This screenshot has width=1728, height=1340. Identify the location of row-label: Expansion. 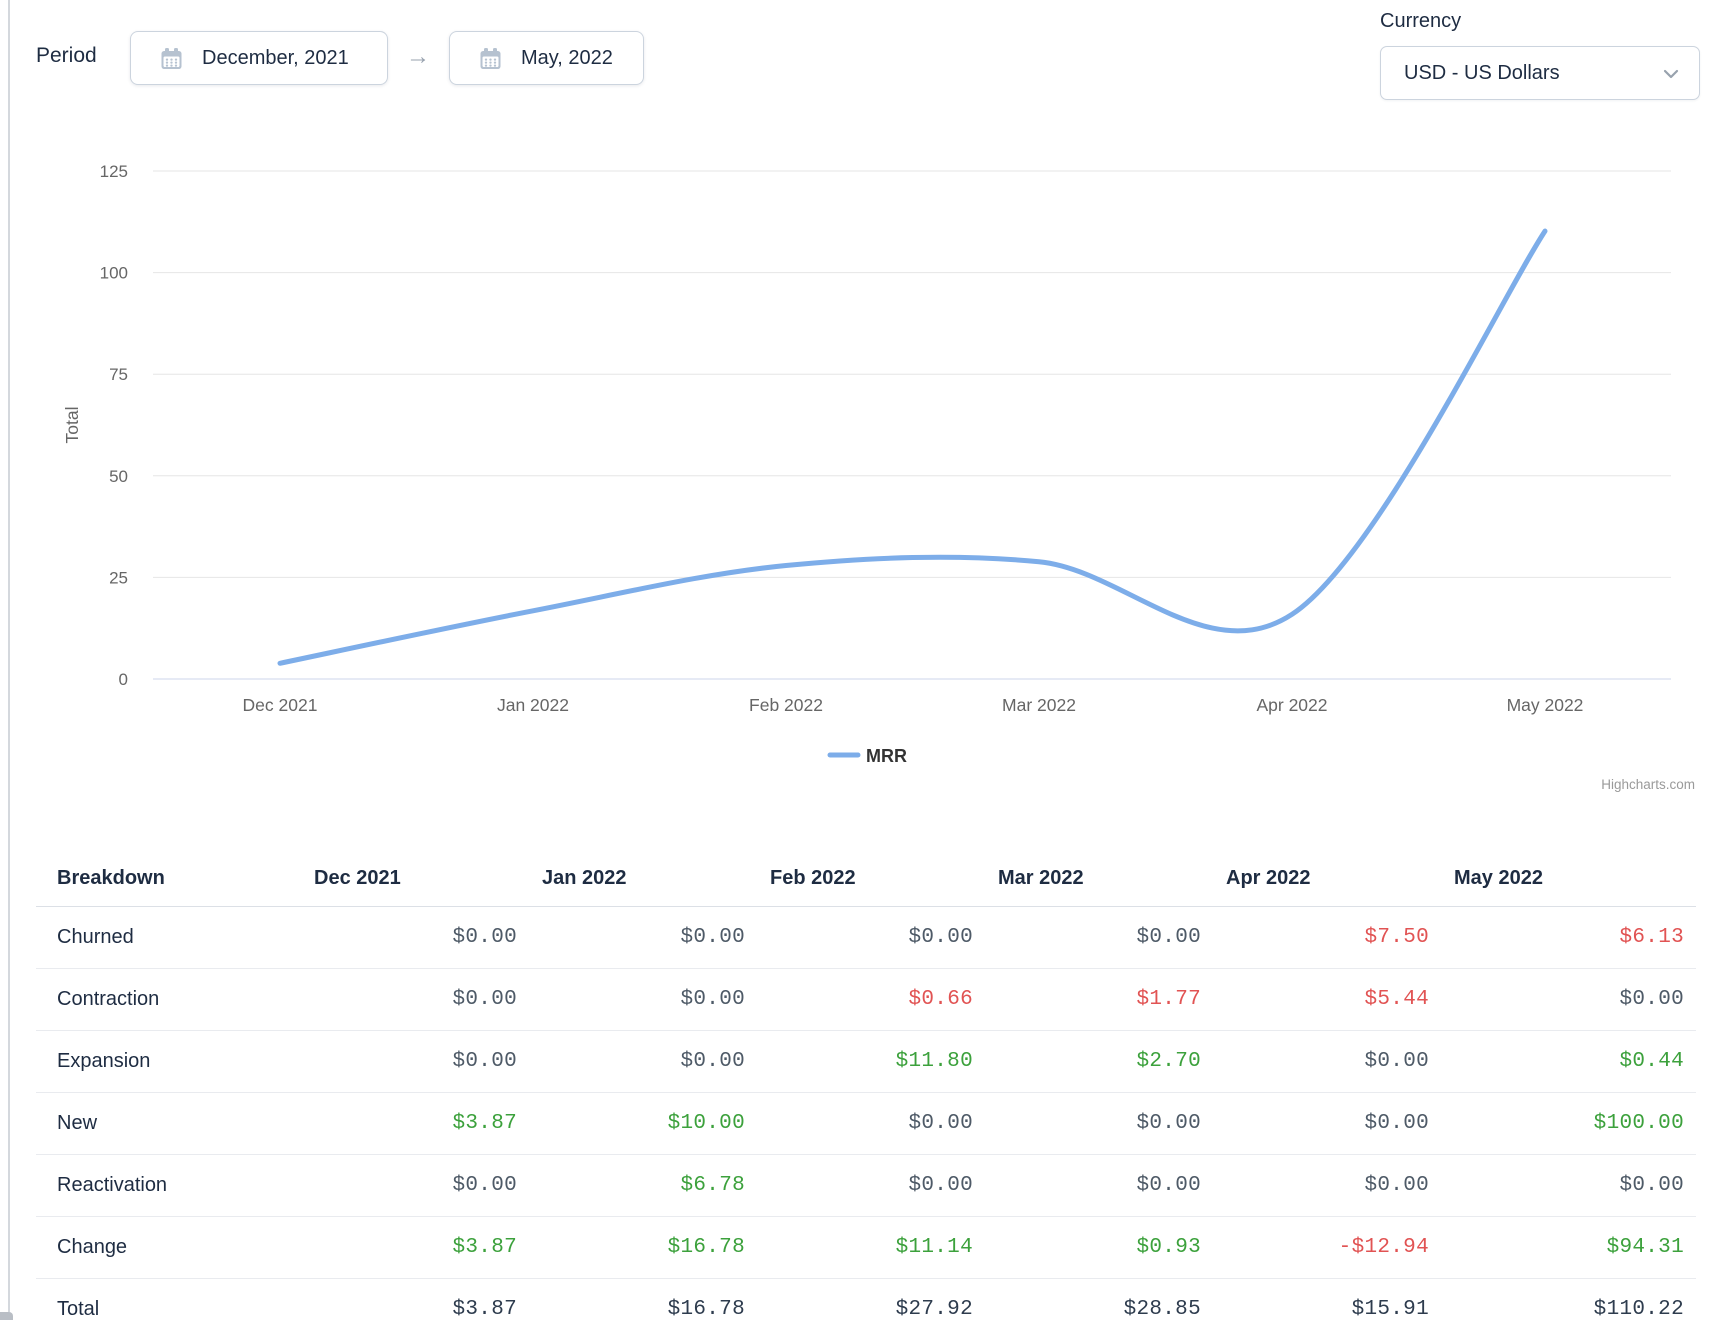
(168, 1062).